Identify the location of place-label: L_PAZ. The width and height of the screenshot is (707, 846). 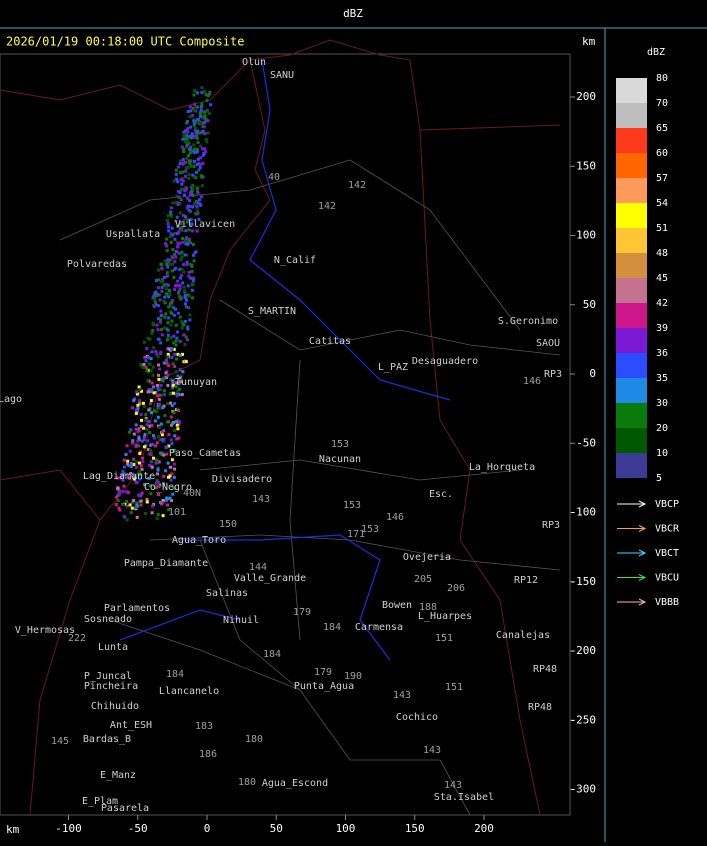
(393, 367).